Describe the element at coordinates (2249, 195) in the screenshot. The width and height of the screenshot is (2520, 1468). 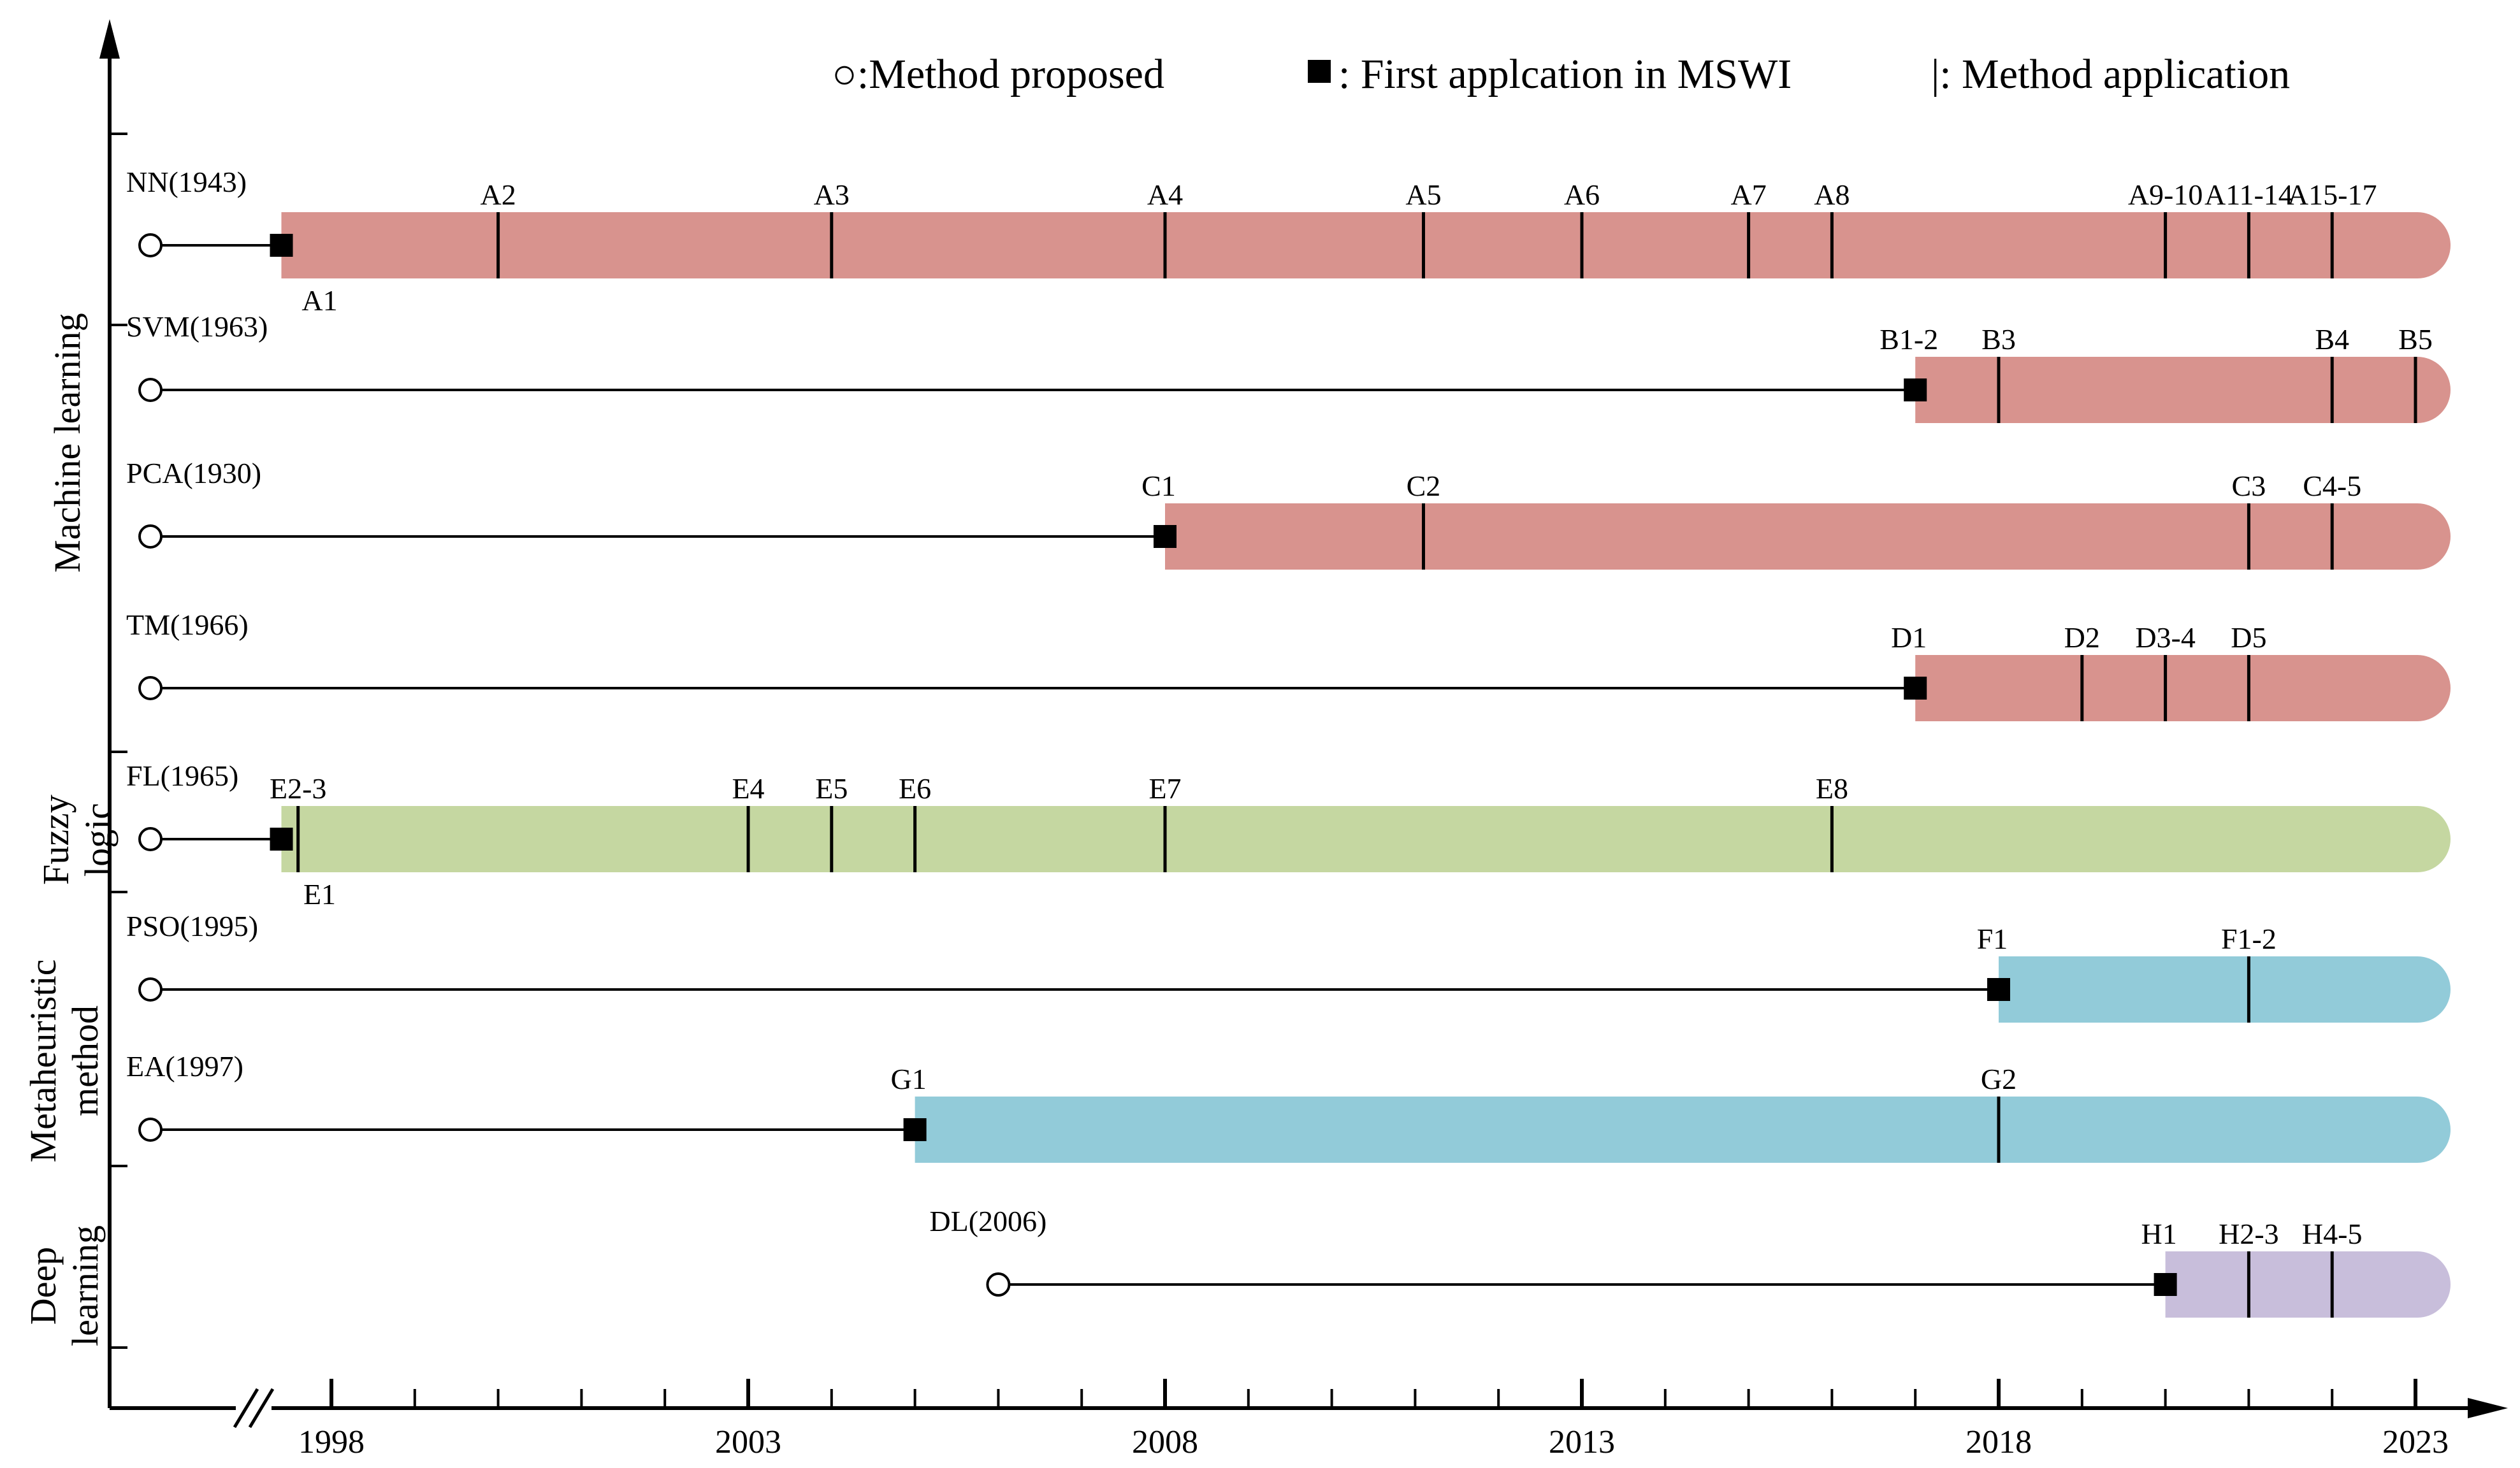
I see `method-application-label: A11-14` at that location.